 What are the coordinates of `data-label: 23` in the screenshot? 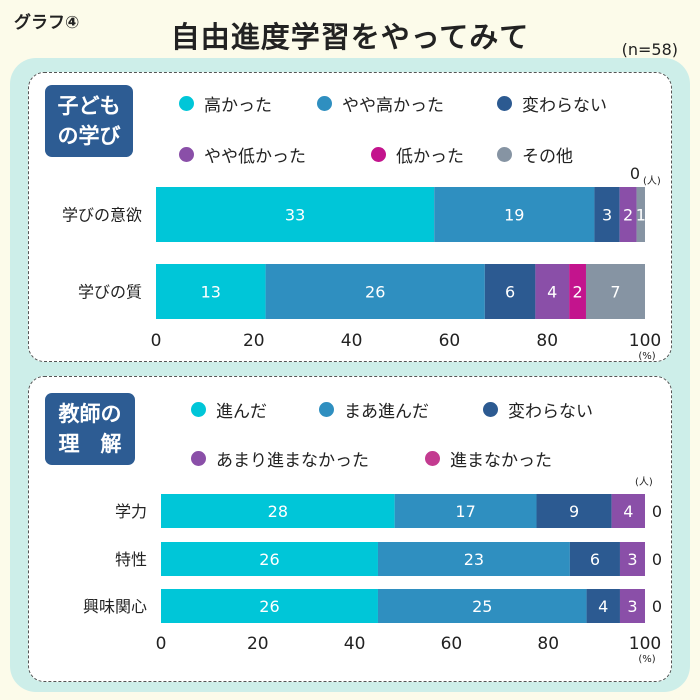 It's located at (474, 559).